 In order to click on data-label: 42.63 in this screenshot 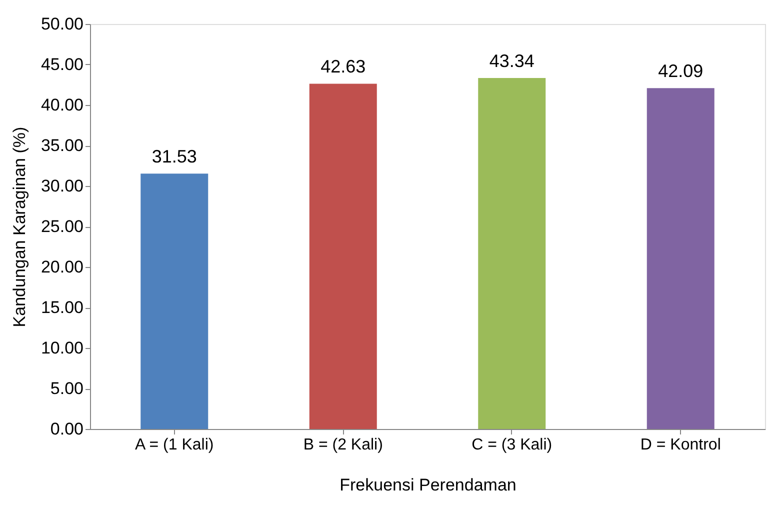, I will do `click(343, 66)`.